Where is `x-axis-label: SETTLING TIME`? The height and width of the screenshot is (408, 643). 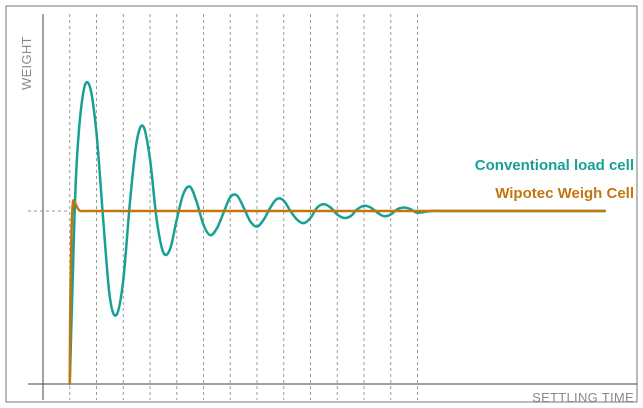
x-axis-label: SETTLING TIME is located at coordinates (583, 397).